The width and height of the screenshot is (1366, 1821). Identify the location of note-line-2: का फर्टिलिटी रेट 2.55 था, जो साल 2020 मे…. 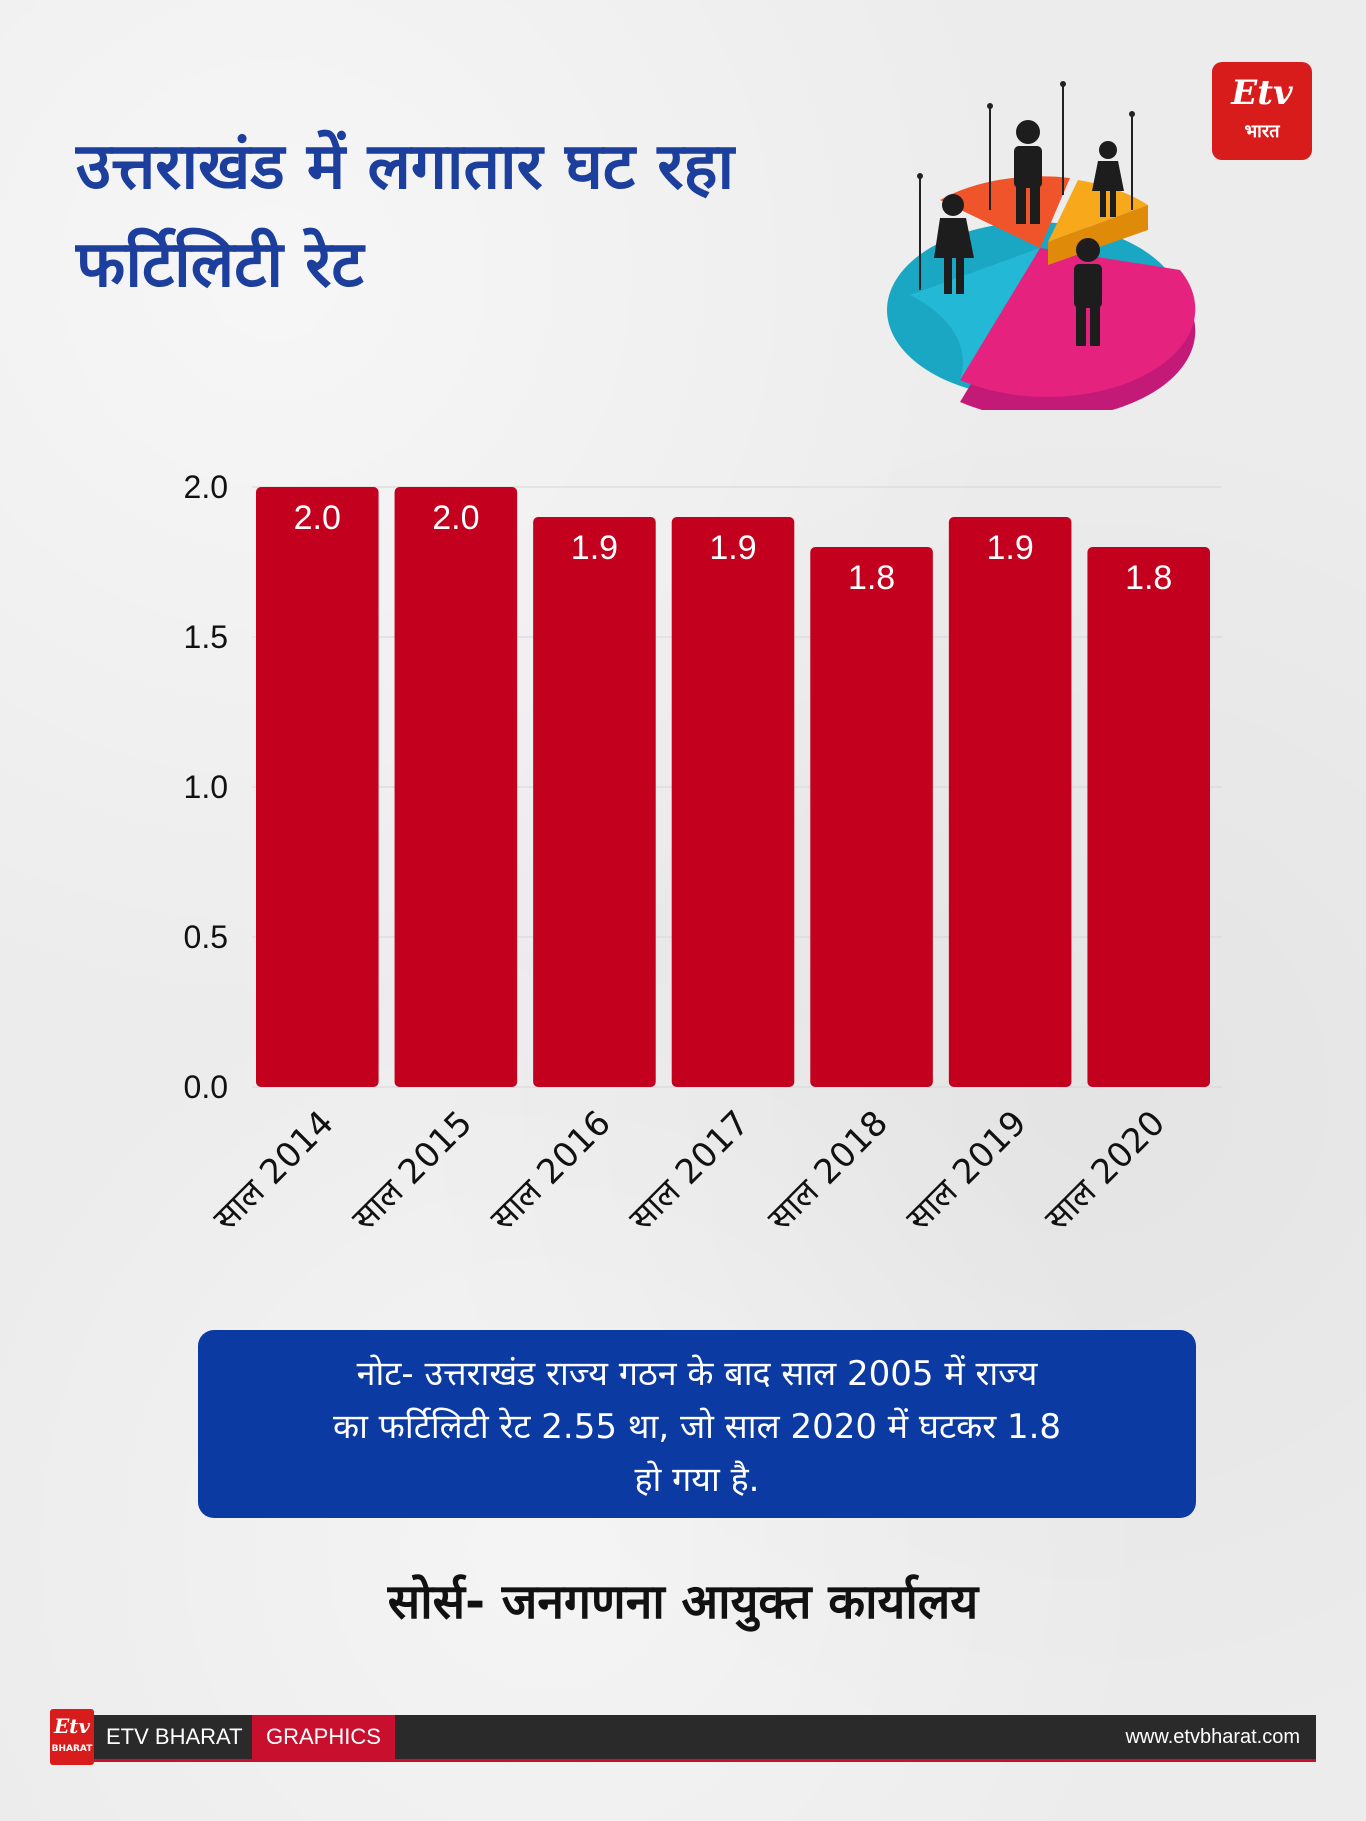
(697, 1427).